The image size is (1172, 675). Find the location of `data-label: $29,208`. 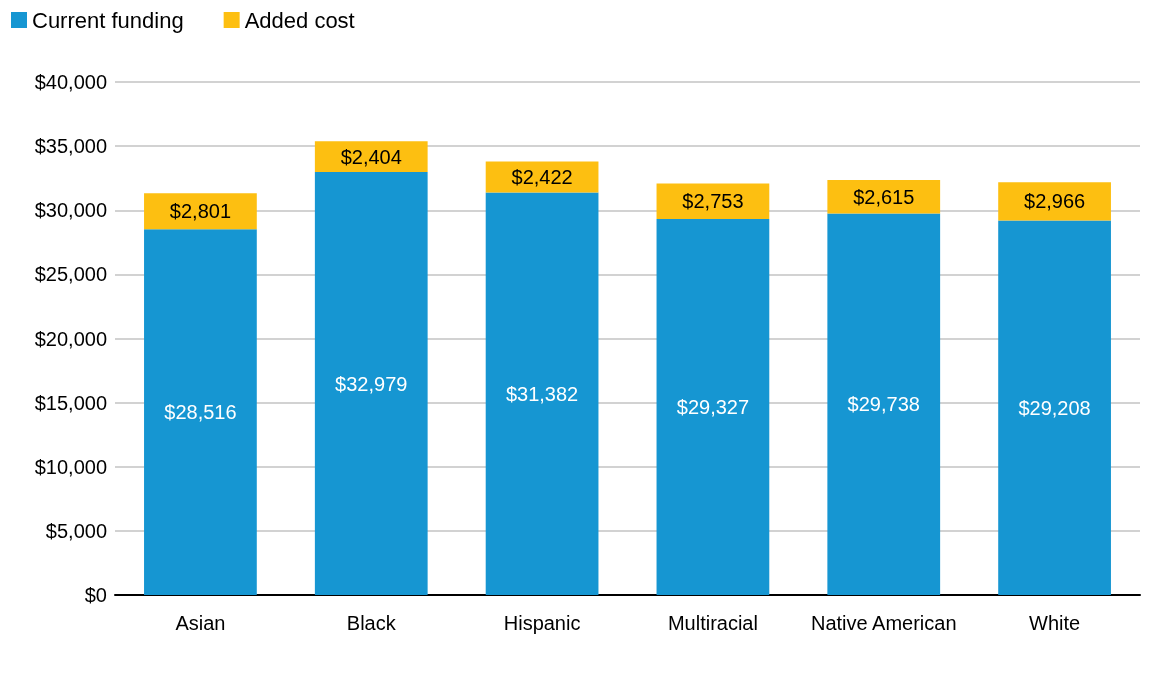

data-label: $29,208 is located at coordinates (1054, 407).